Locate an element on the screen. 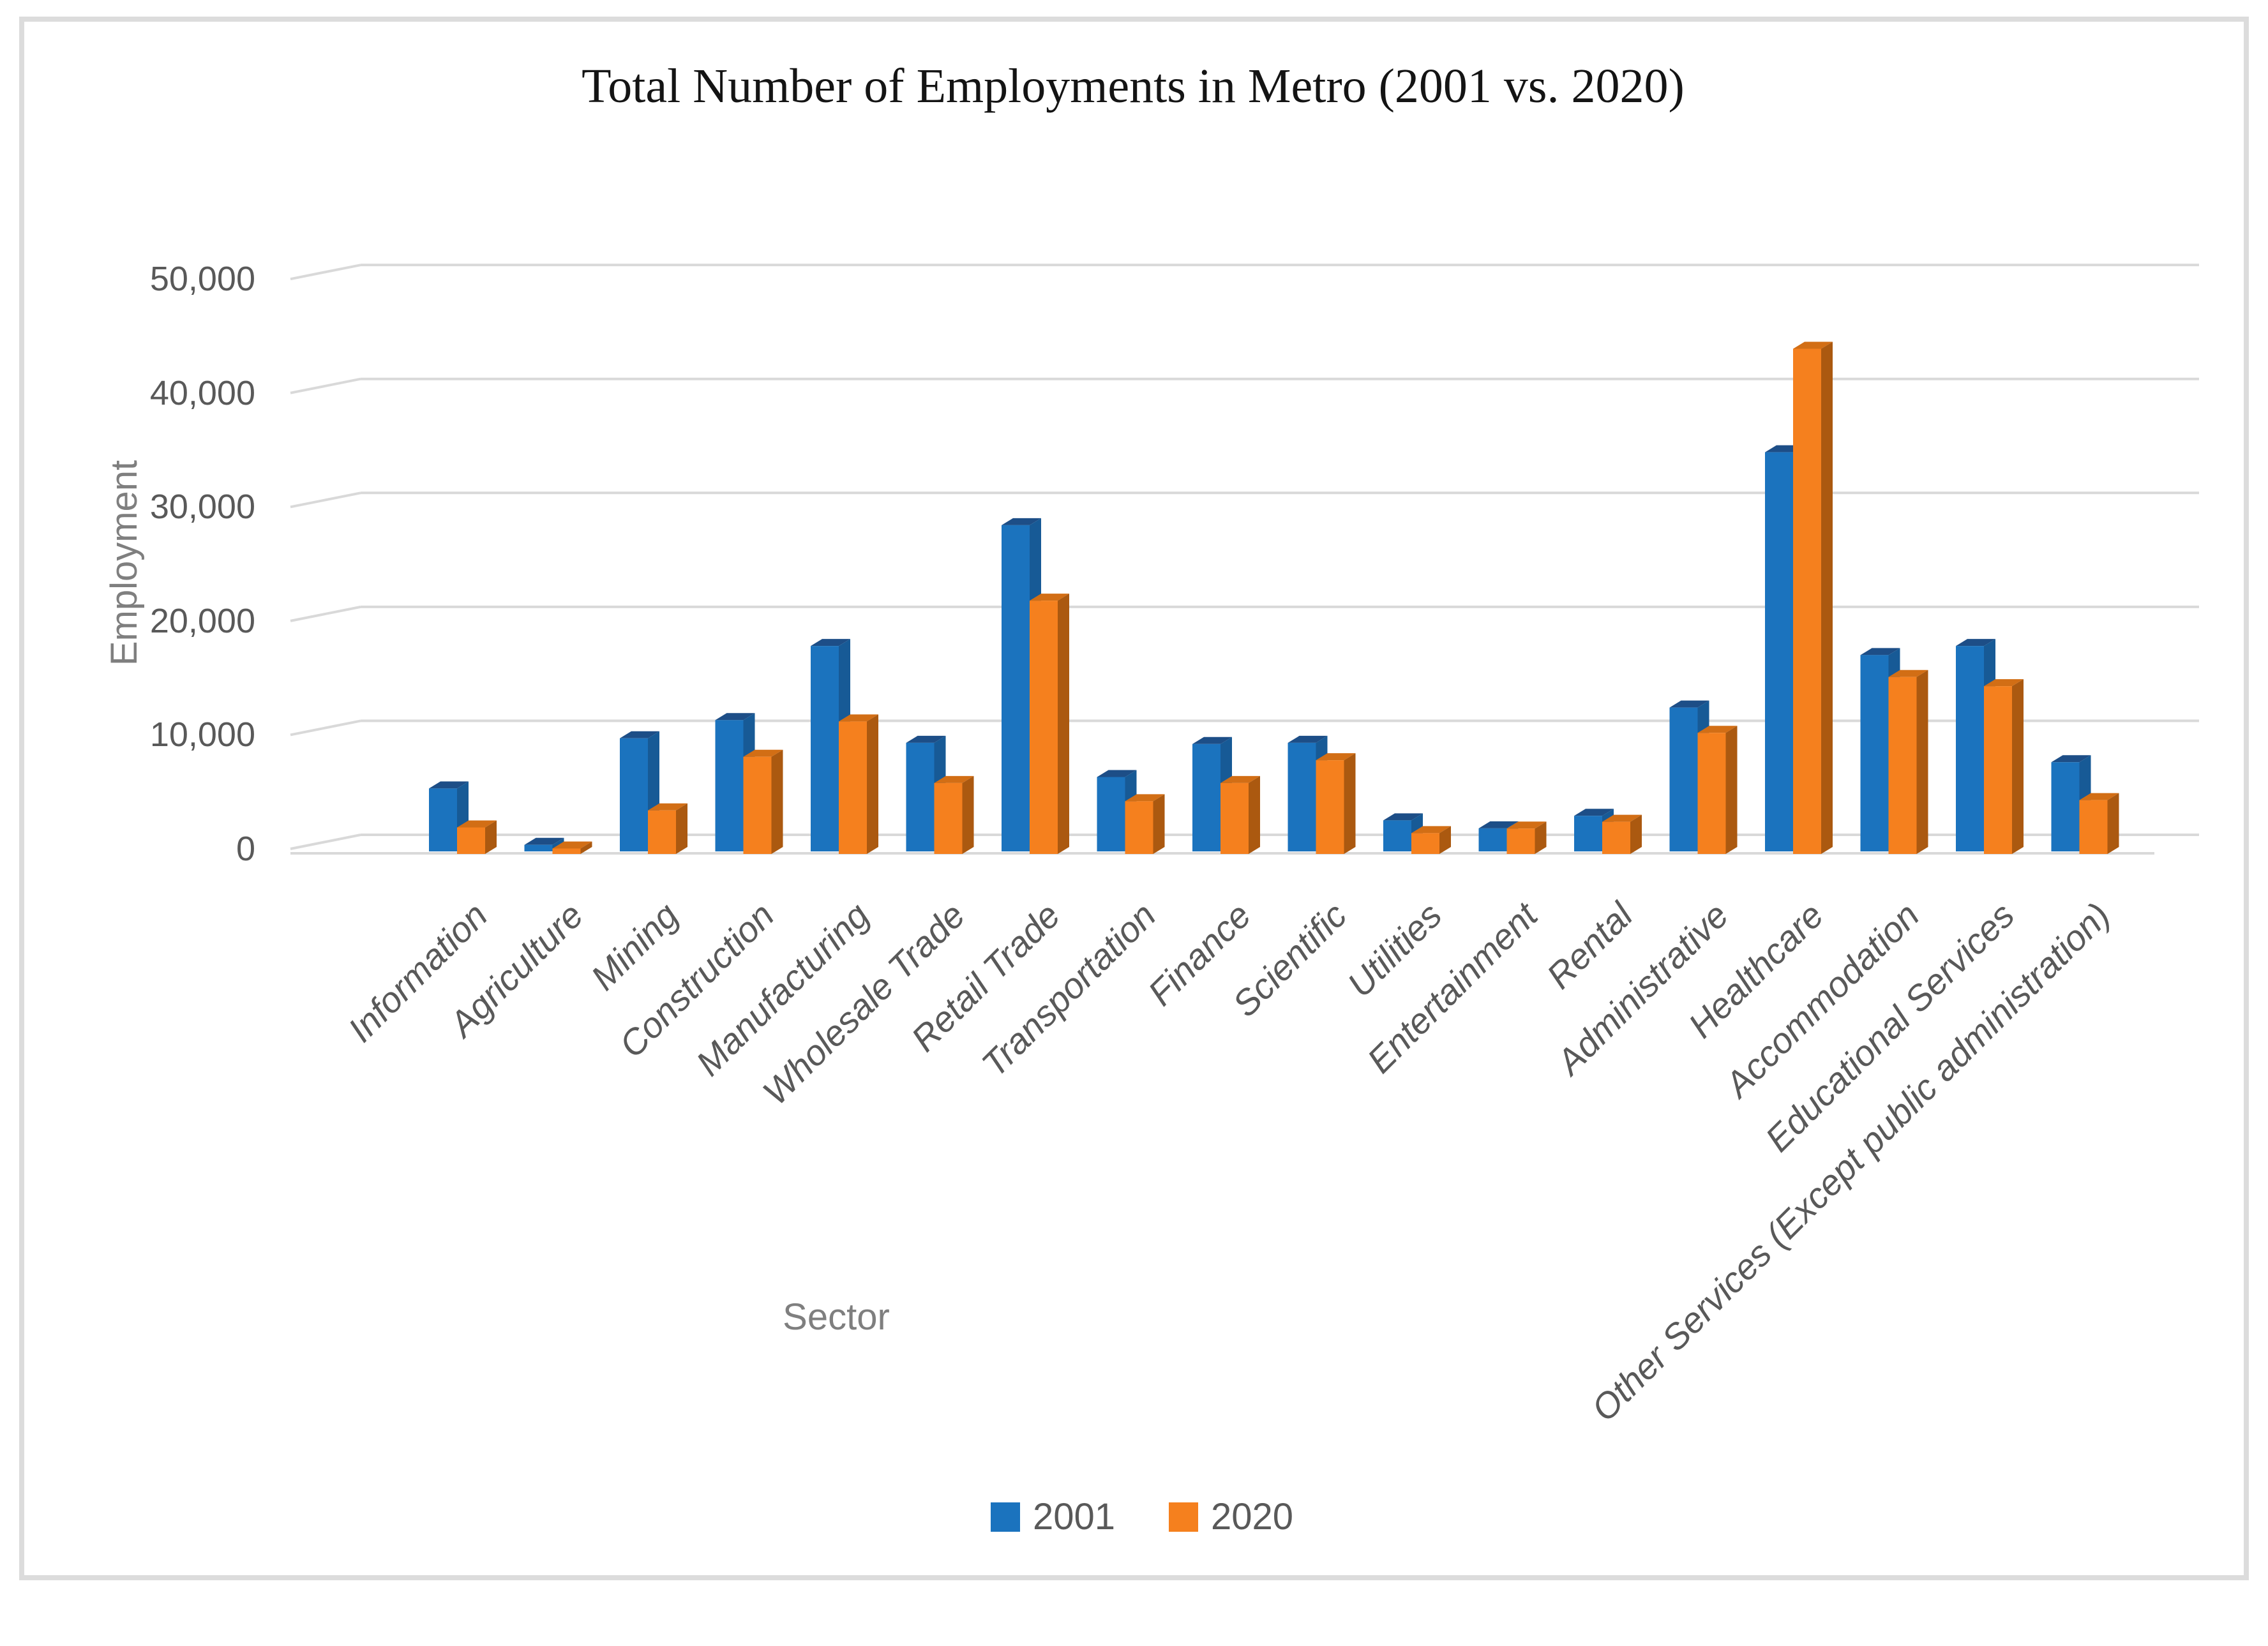  bar-2020-other-services-except-public-administration-top is located at coordinates (2099, 796).